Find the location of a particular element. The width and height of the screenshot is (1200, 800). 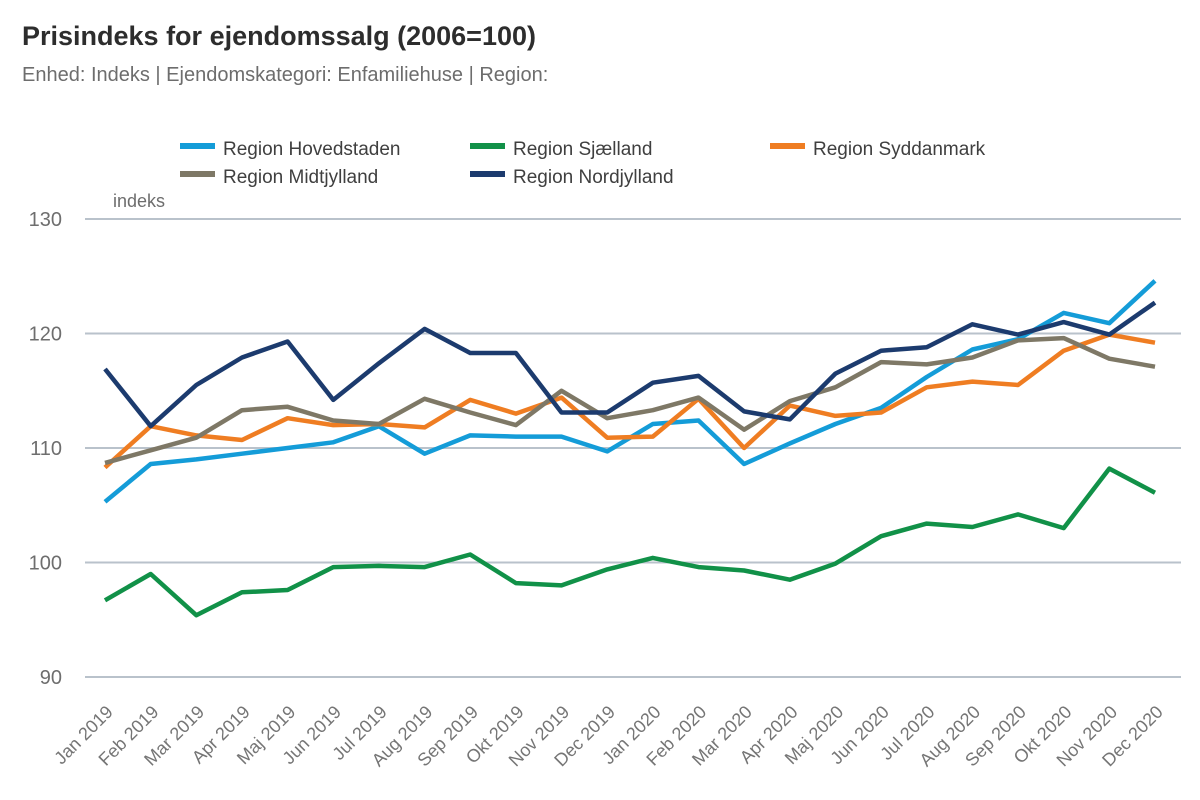

series-line-region-nordjylland is located at coordinates (630, 364).